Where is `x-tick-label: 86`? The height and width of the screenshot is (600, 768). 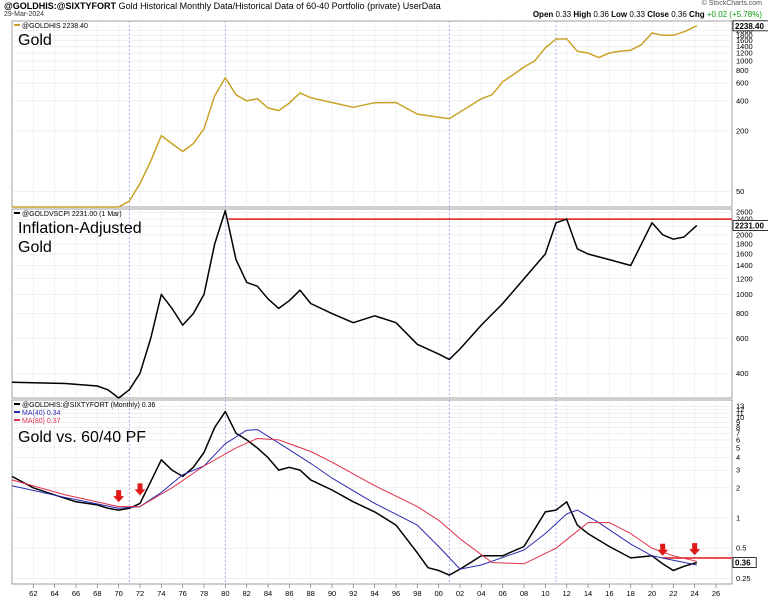 x-tick-label: 86 is located at coordinates (289, 593).